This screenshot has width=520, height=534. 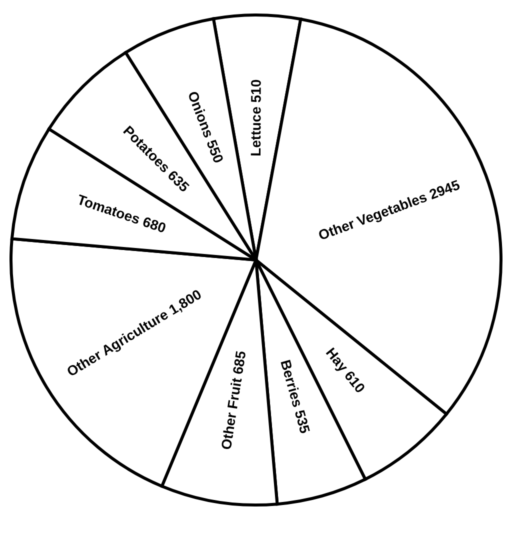 What do you see at coordinates (255, 117) in the screenshot?
I see `slice-label: Lettuce 510` at bounding box center [255, 117].